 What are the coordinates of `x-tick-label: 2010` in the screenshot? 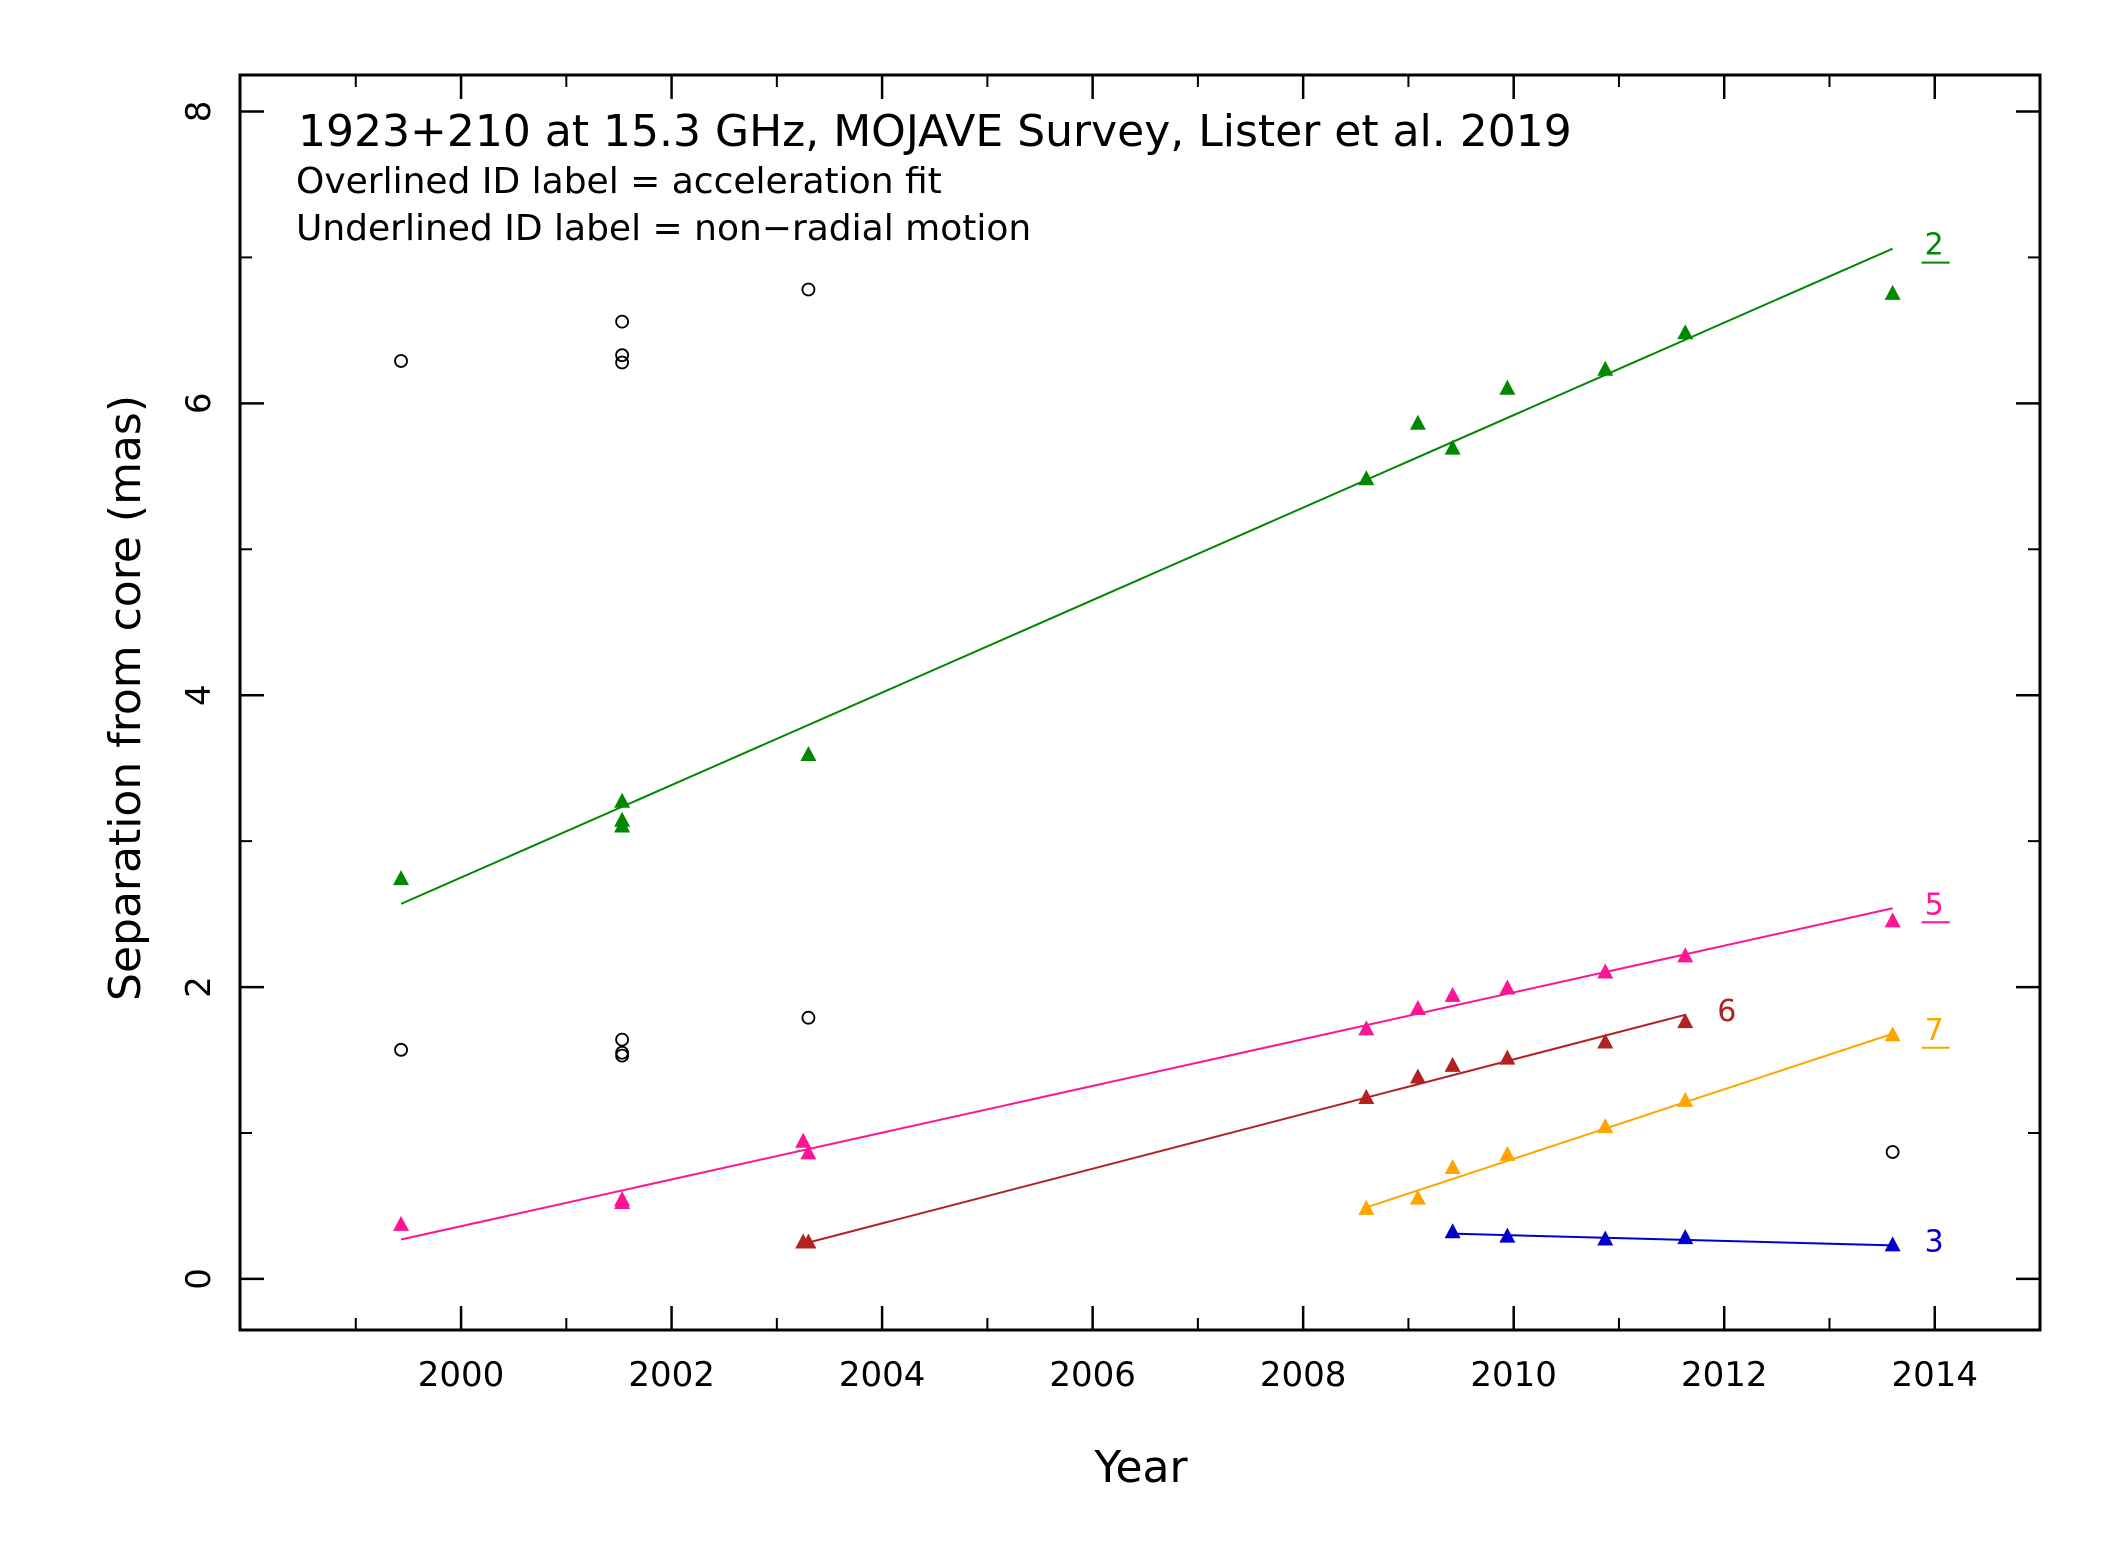 It's located at (1513, 1375).